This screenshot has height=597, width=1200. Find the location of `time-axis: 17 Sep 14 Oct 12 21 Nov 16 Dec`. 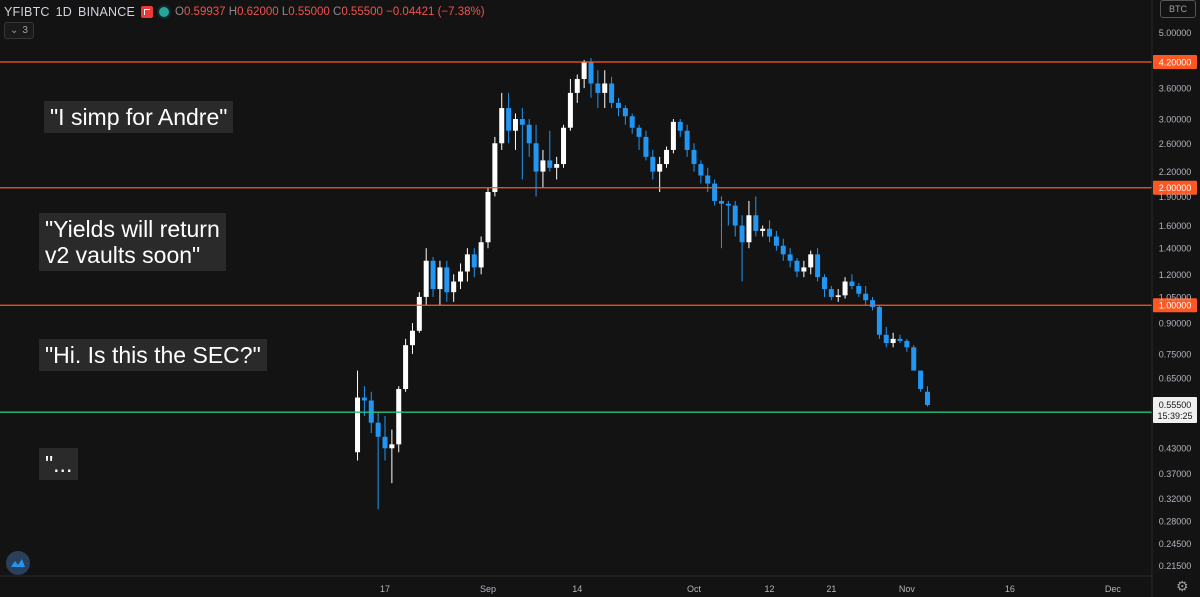

time-axis: 17 Sep 14 Oct 12 21 Nov 16 Dec is located at coordinates (576, 584).